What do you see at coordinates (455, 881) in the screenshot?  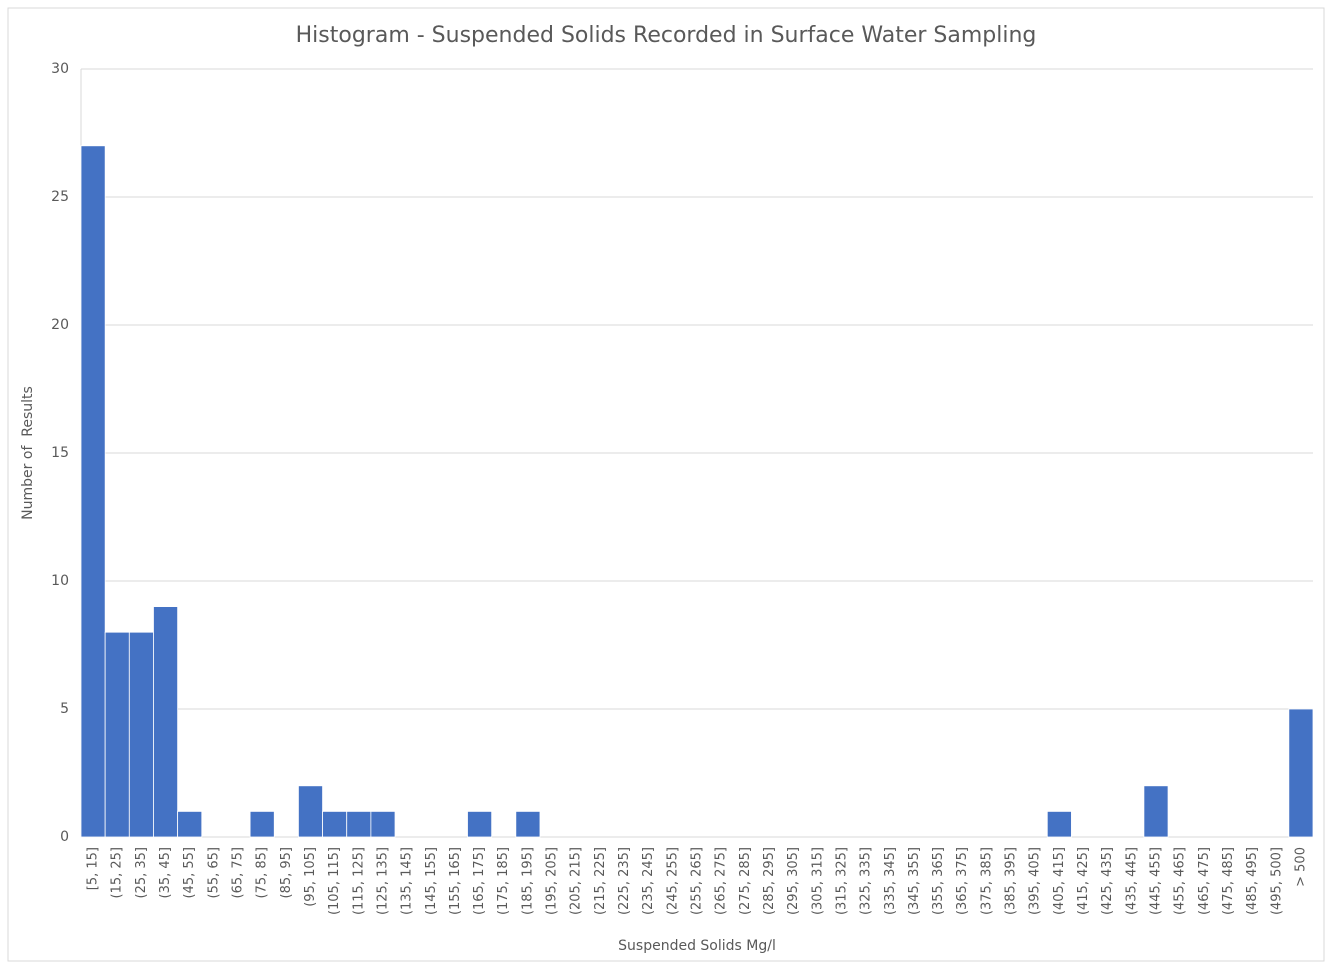 I see `x-tick-label: (155, 165]` at bounding box center [455, 881].